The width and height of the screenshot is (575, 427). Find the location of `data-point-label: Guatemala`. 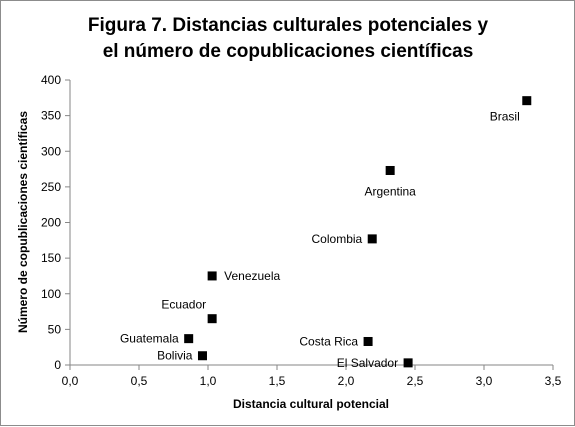

data-point-label: Guatemala is located at coordinates (149, 339).